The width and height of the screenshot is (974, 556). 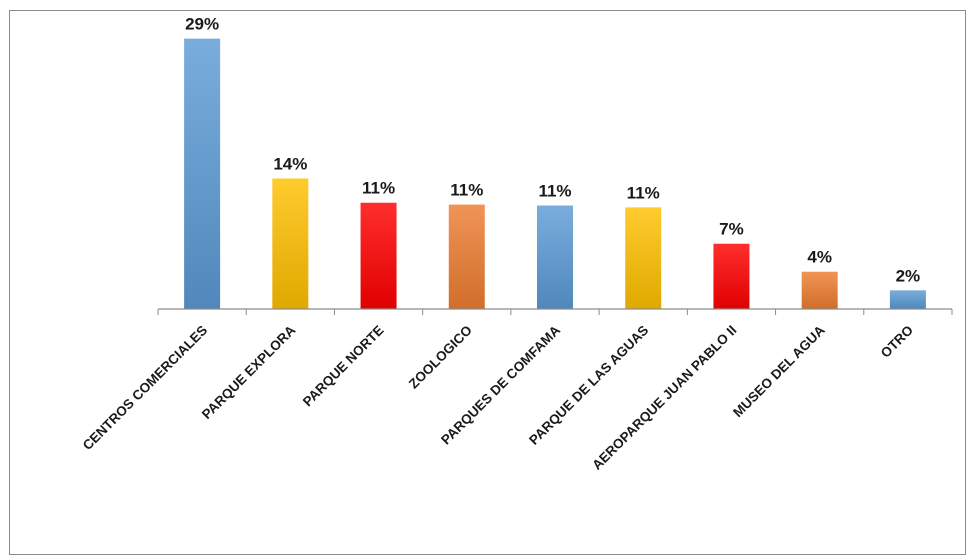 I want to click on category-label: MUSEO DEL AGUA, so click(x=779, y=371).